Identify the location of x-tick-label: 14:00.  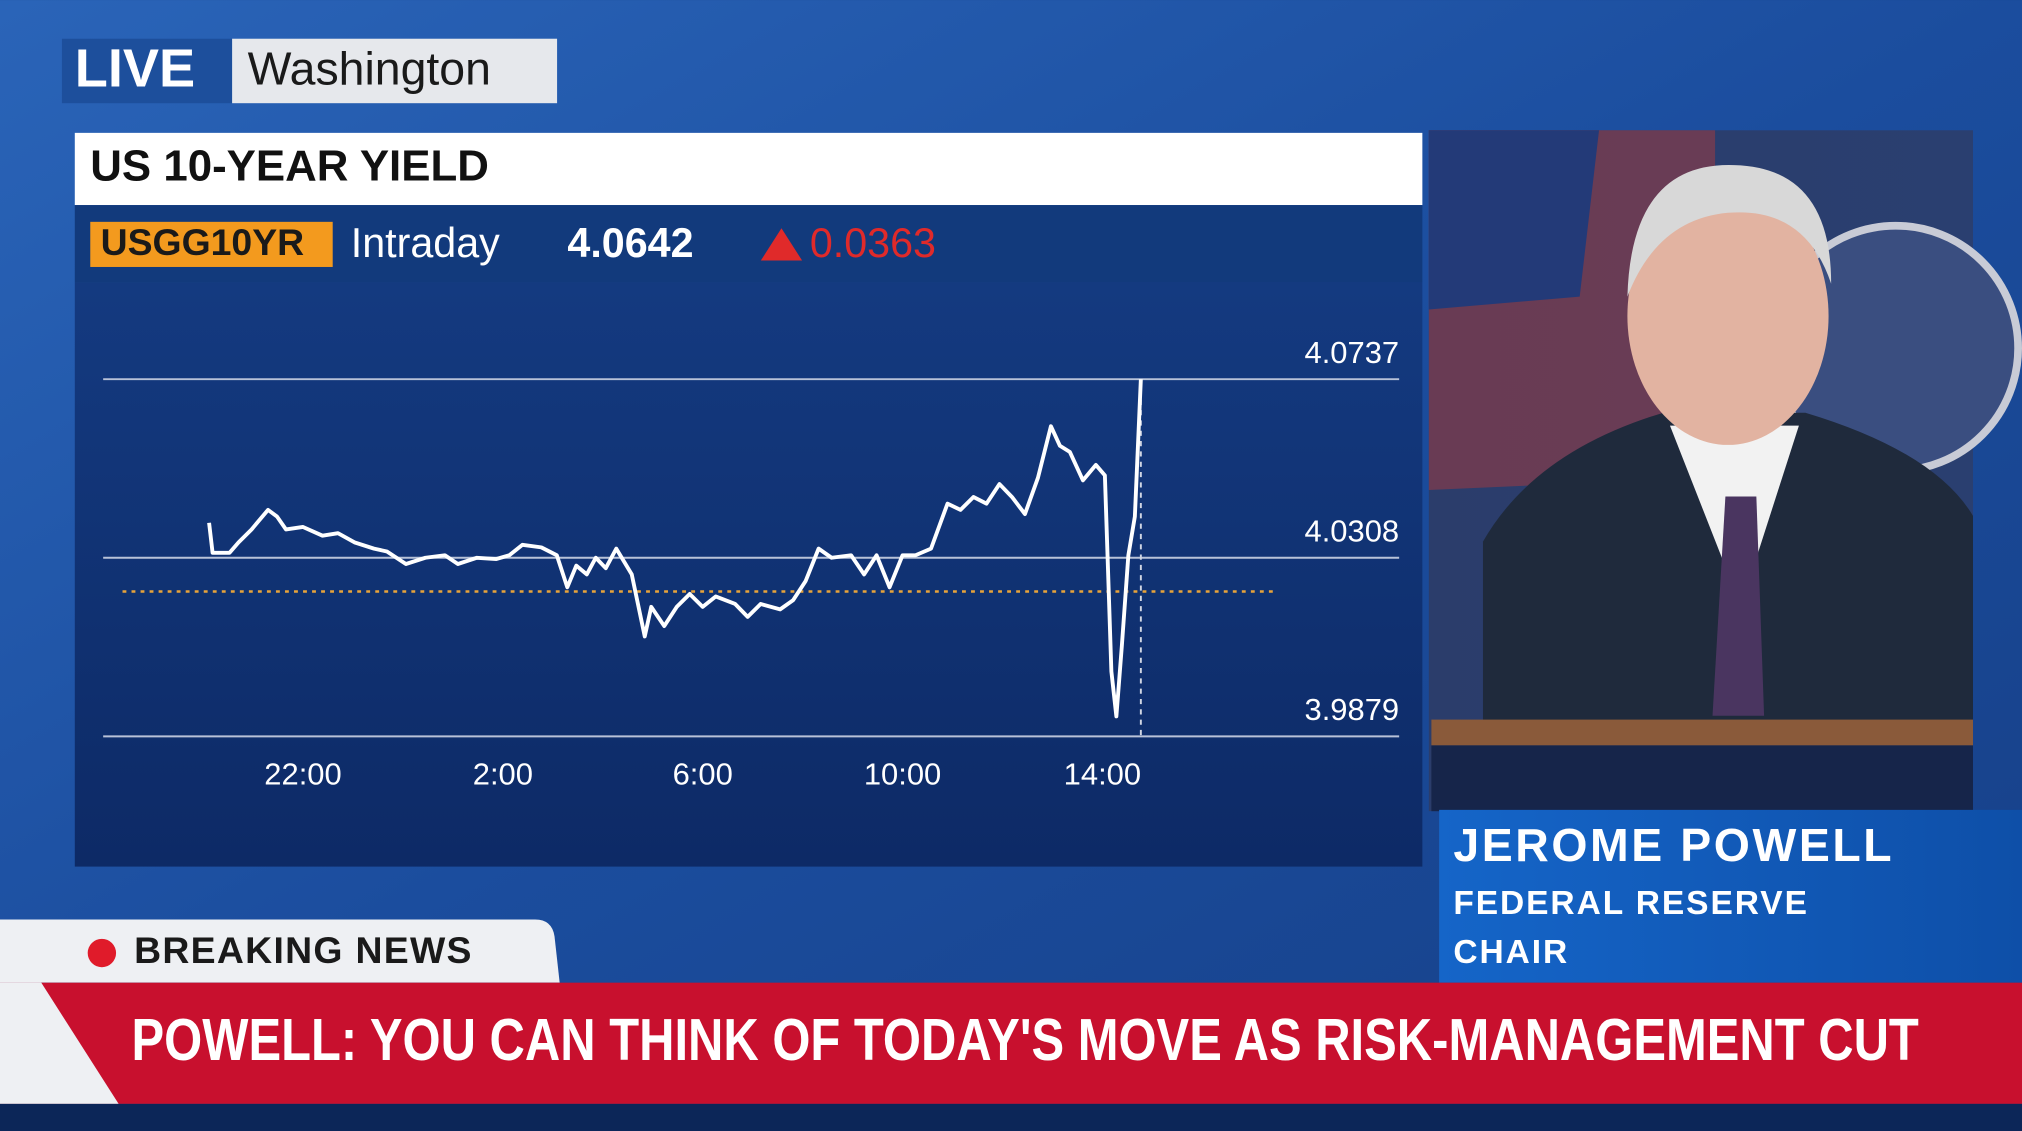
(1102, 774).